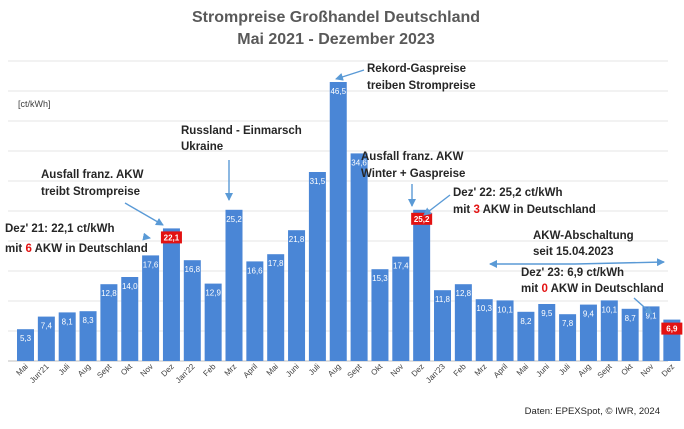  What do you see at coordinates (90, 192) in the screenshot?
I see `annotation-ausfall-line2: treibt Strompreise` at bounding box center [90, 192].